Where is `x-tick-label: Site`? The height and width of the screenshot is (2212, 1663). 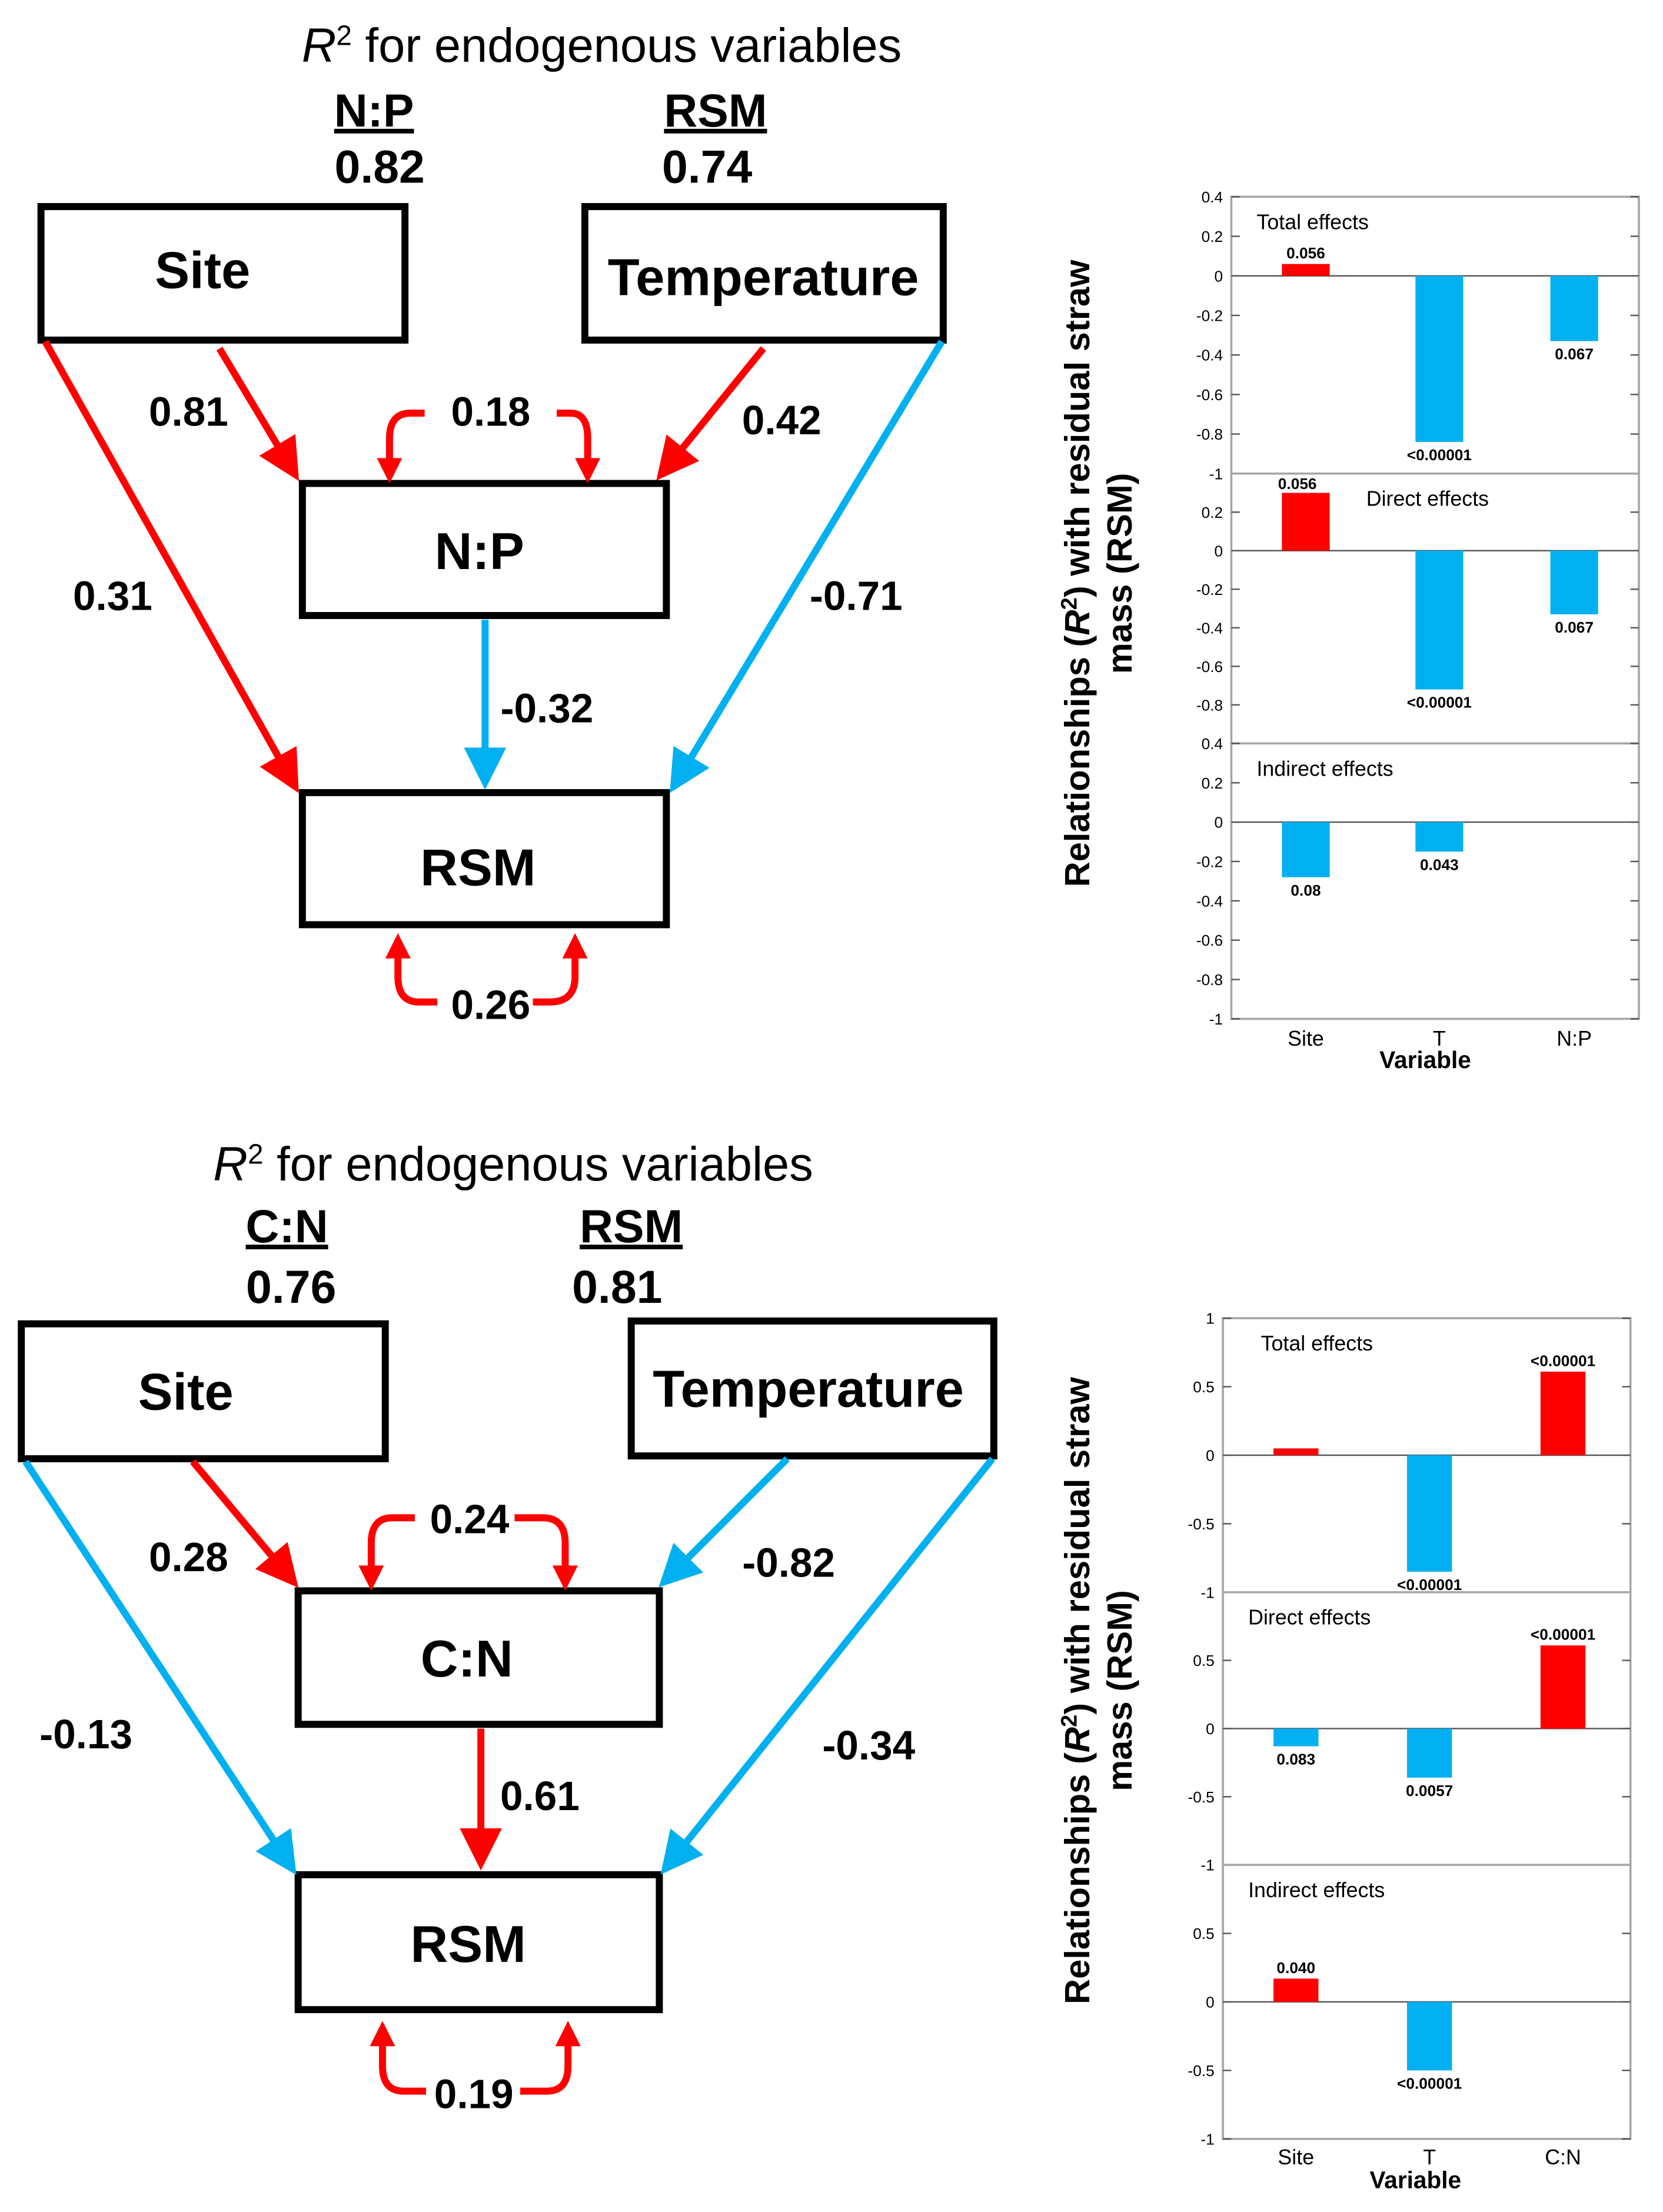 x-tick-label: Site is located at coordinates (1296, 2157).